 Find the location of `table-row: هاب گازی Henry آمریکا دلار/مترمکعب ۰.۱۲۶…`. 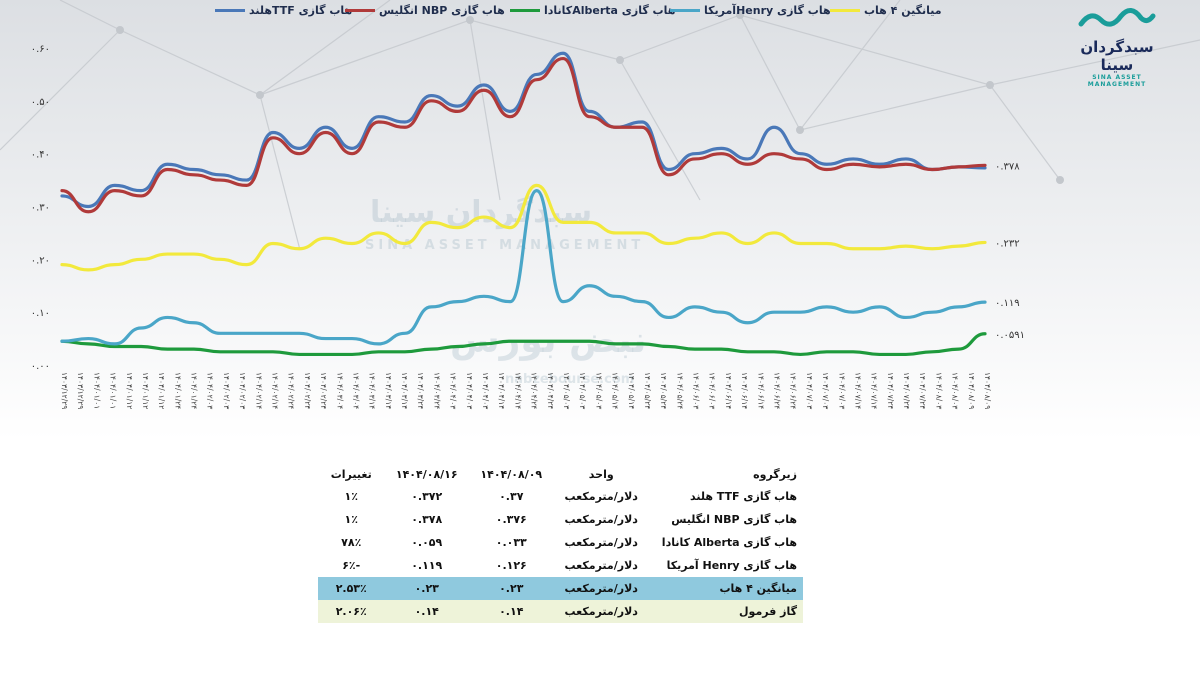

table-row: هاب گازی Henry آمریکا دلار/مترمکعب ۰.۱۲۶… is located at coordinates (560, 565).